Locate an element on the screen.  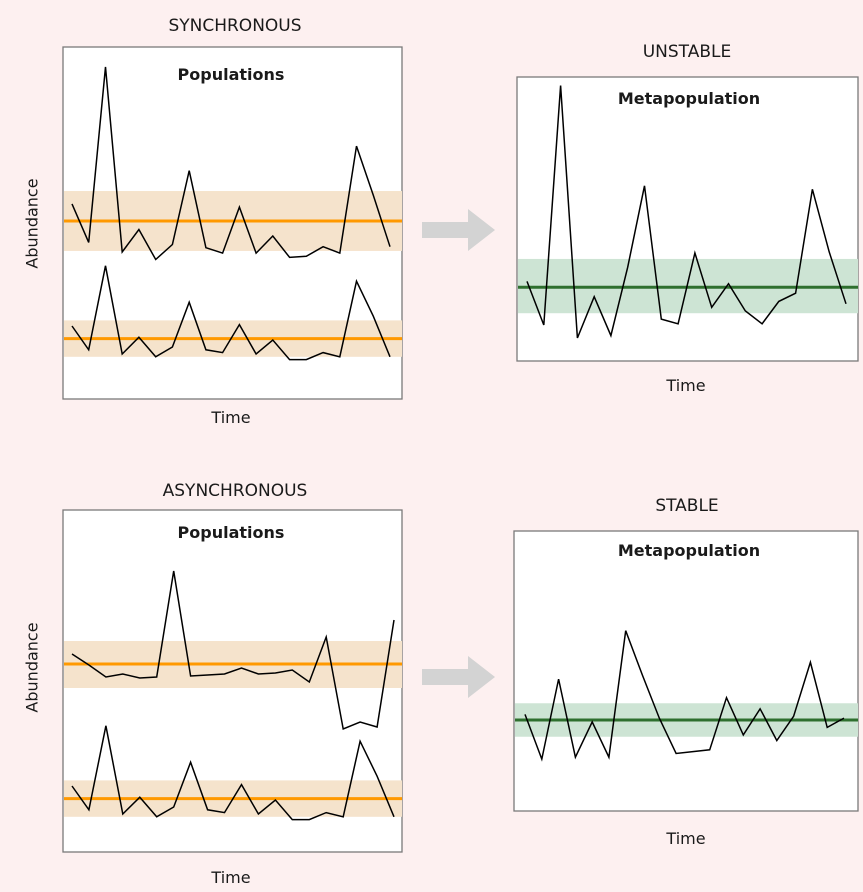
metapopulation-title-unstable: Metapopulation is located at coordinates (689, 98).